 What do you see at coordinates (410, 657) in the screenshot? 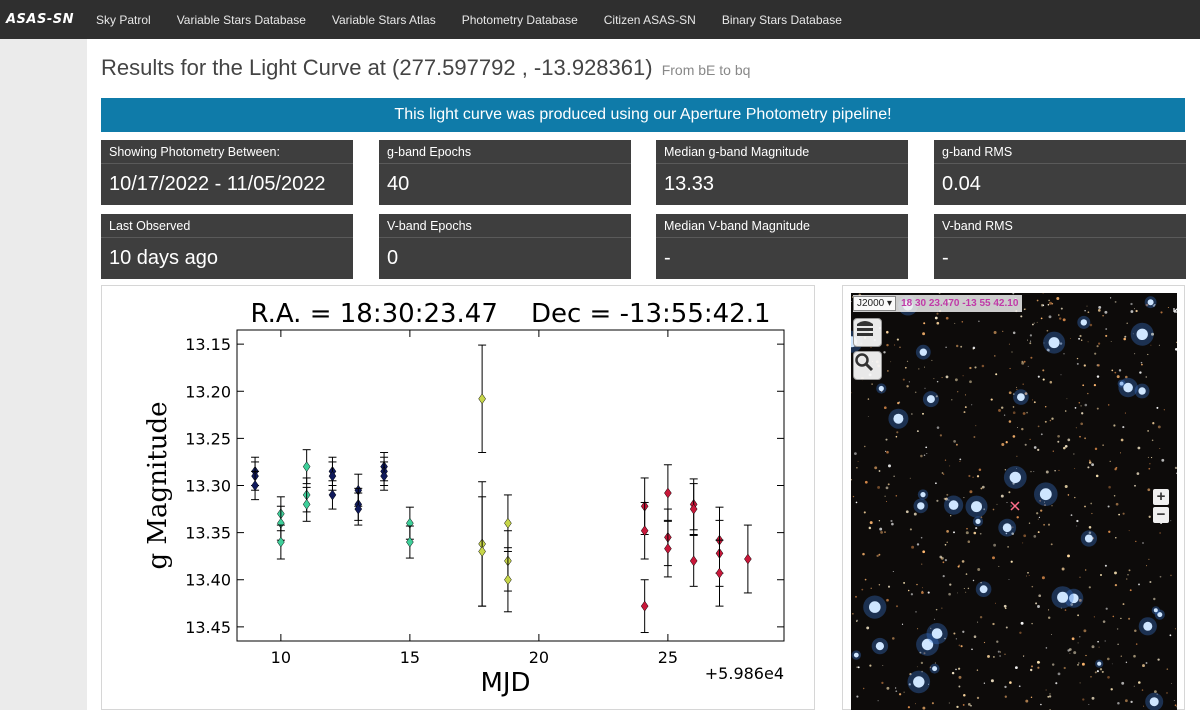
I see `x-tick-label: 15` at bounding box center [410, 657].